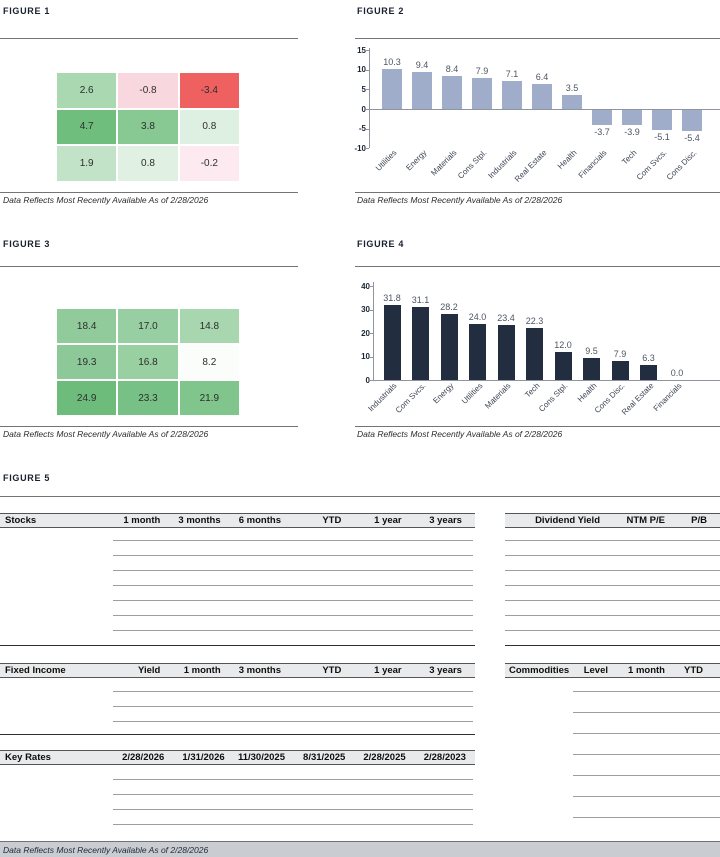 The height and width of the screenshot is (857, 720). I want to click on heatmap-cell: 2.6, so click(87, 90).